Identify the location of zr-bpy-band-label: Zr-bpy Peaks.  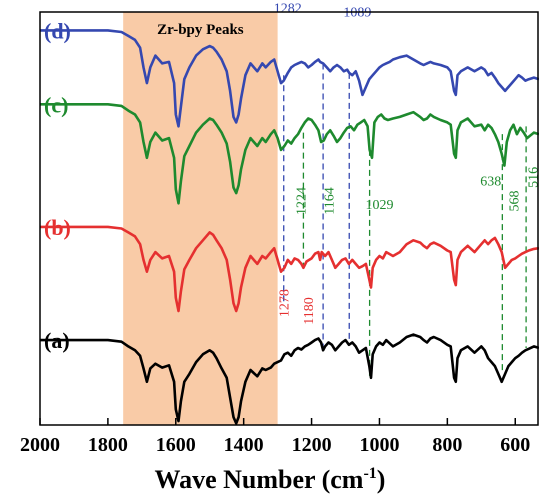
(200, 30).